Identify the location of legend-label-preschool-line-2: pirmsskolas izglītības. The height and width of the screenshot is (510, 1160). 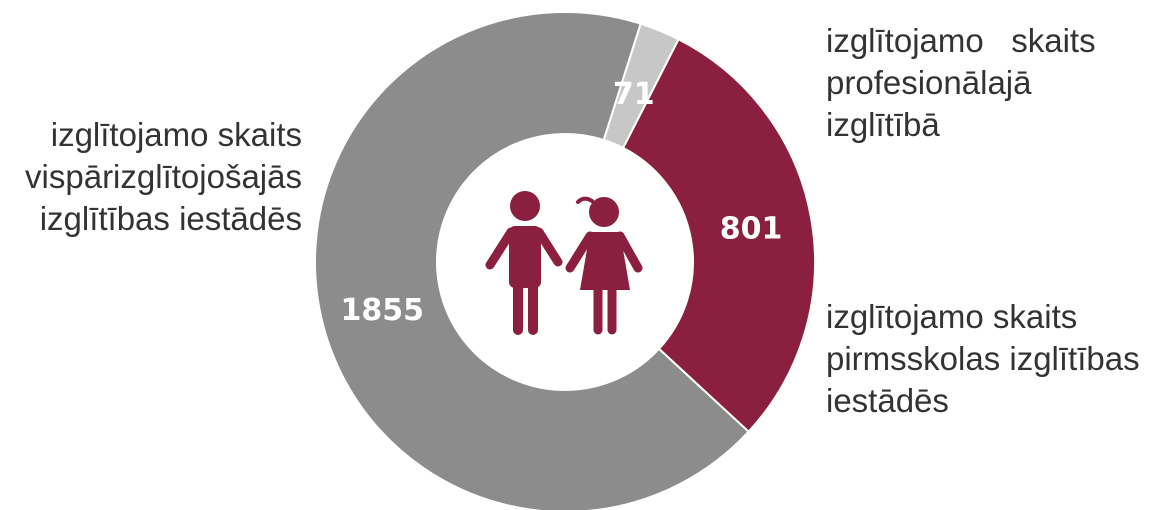
(983, 358).